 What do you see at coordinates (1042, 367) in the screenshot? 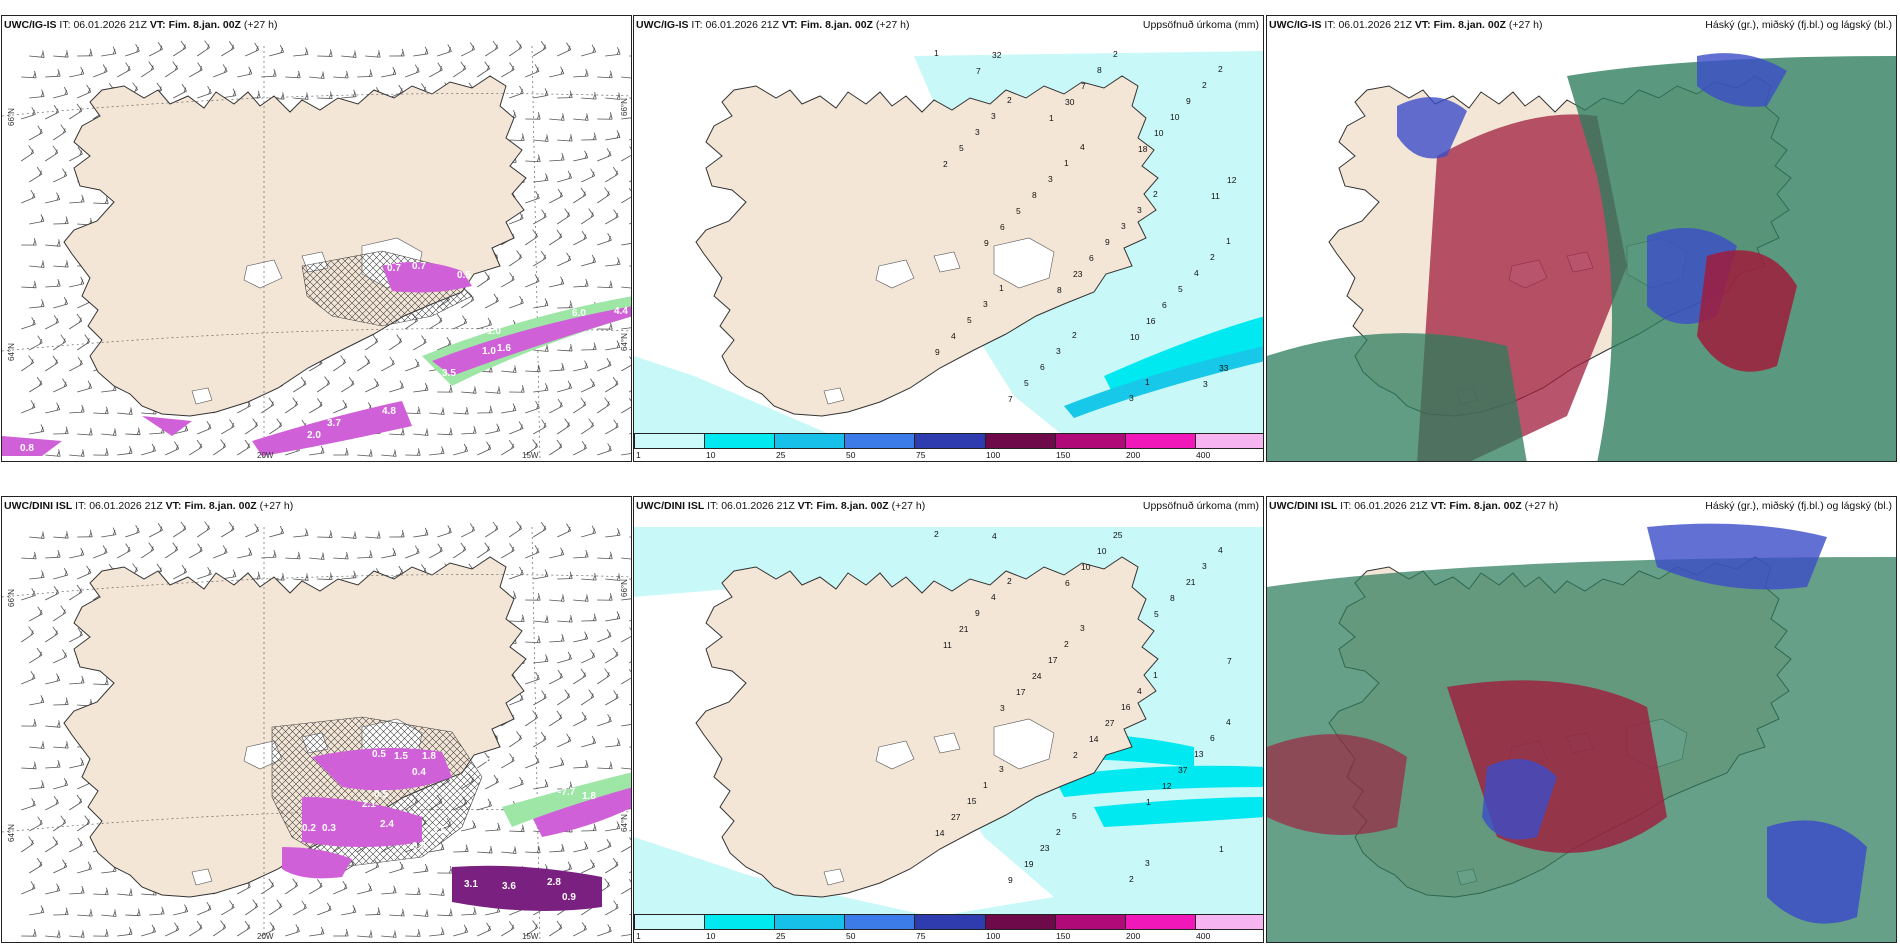
I see `precip-value: 6` at bounding box center [1042, 367].